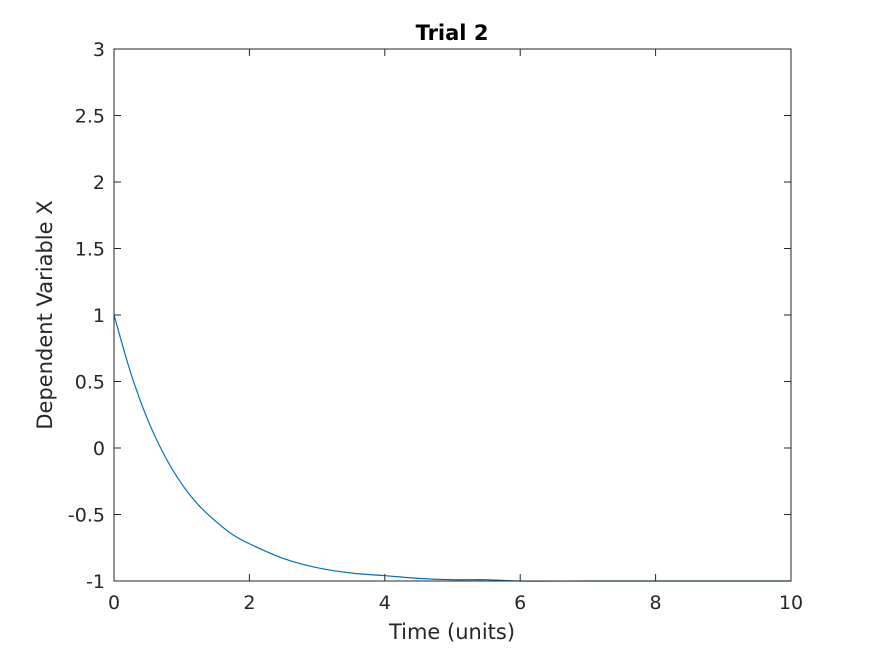 The image size is (874, 654). I want to click on x-tick-label: 6, so click(520, 603).